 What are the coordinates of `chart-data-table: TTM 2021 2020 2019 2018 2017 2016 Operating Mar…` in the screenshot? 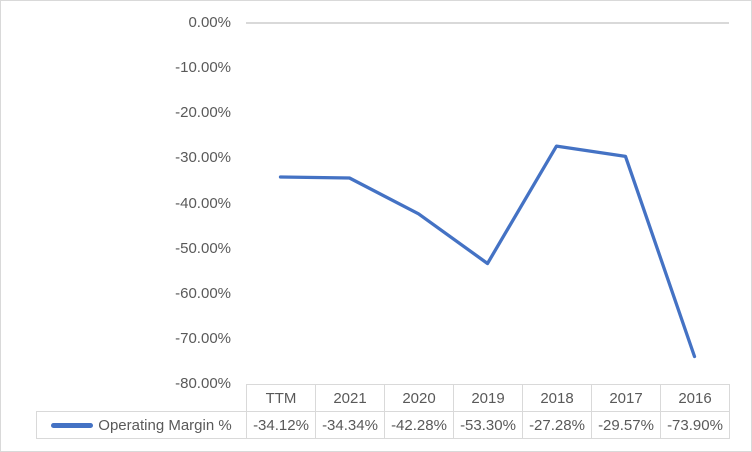 It's located at (383, 411).